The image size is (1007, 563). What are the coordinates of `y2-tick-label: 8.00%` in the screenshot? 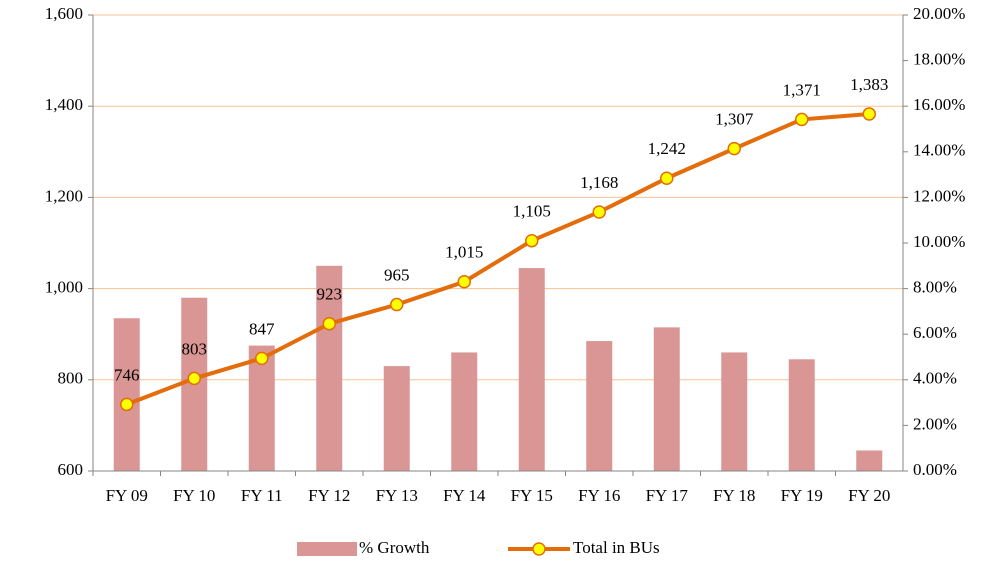 It's located at (935, 287).